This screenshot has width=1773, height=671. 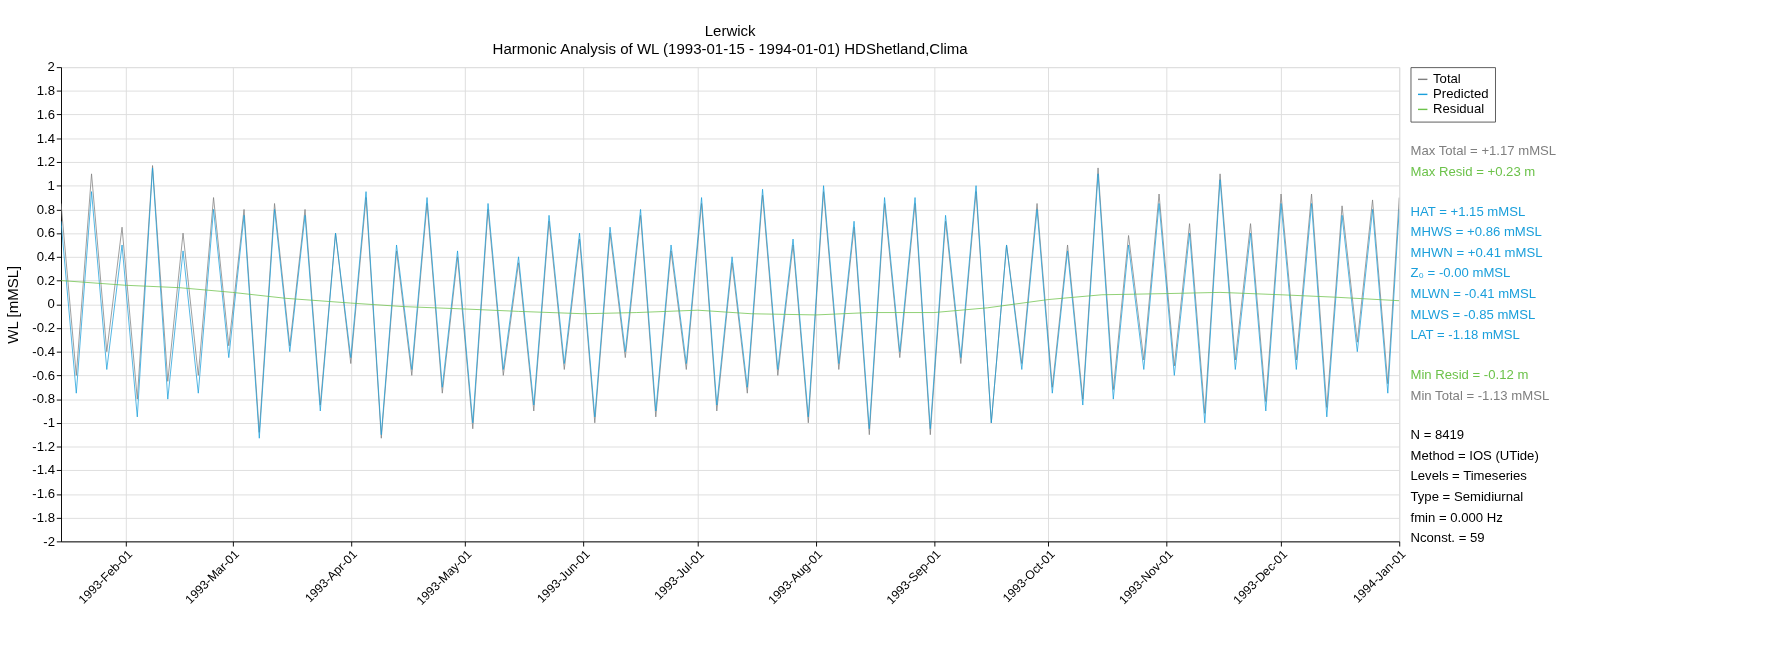 I want to click on text: Max Resid = +0.23 m, so click(x=1473, y=172).